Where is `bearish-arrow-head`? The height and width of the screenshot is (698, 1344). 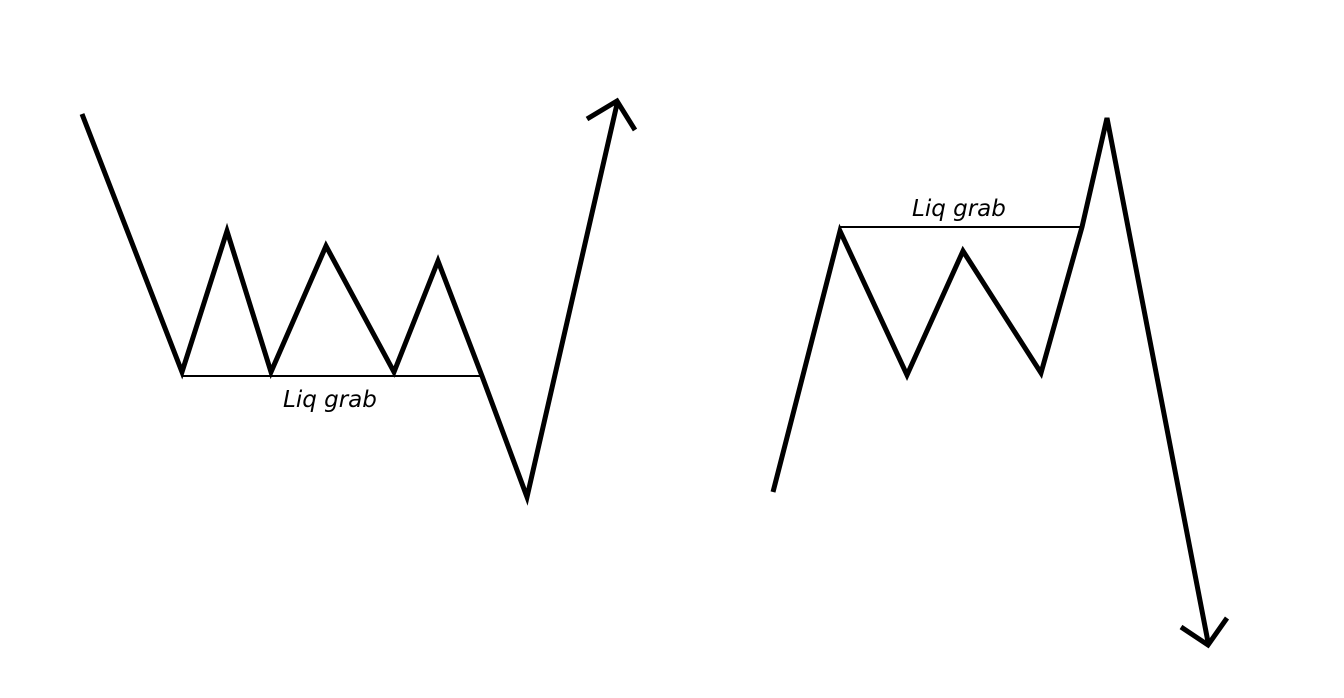 bearish-arrow-head is located at coordinates (1204, 632).